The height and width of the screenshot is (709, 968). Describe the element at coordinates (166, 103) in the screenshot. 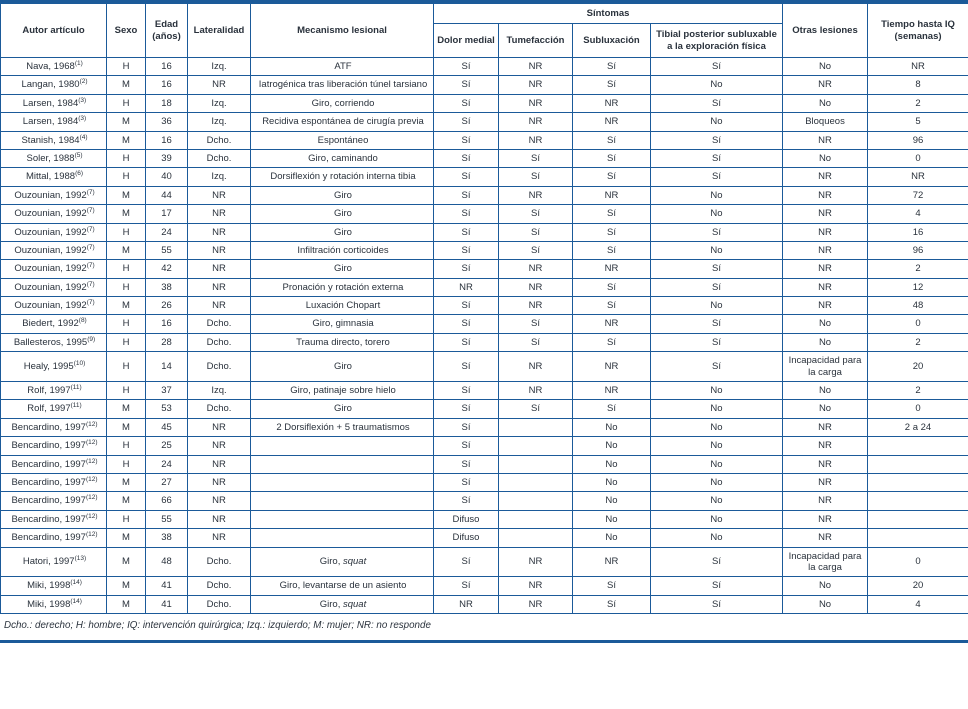

I see `table-cell: 18` at that location.